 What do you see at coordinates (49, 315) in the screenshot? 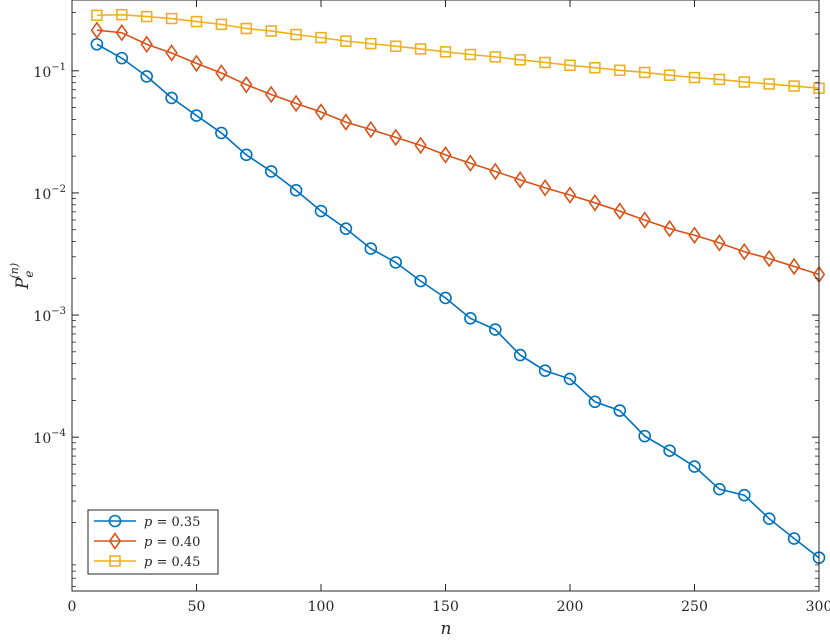
I see `y-tick-label: 10⁻³` at bounding box center [49, 315].